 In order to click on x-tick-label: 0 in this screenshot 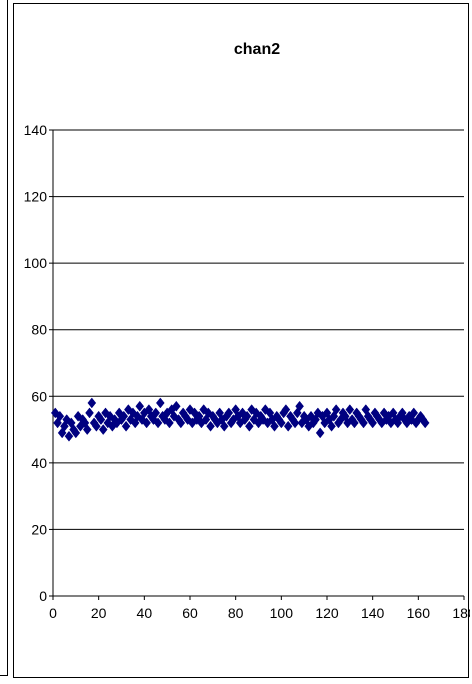, I will do `click(53, 613)`.